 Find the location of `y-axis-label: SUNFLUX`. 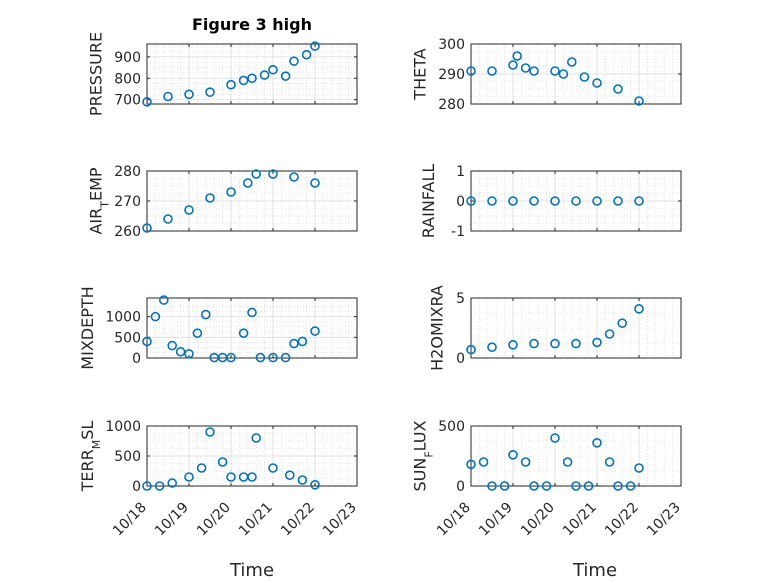

y-axis-label: SUNFLUX is located at coordinates (423, 455).